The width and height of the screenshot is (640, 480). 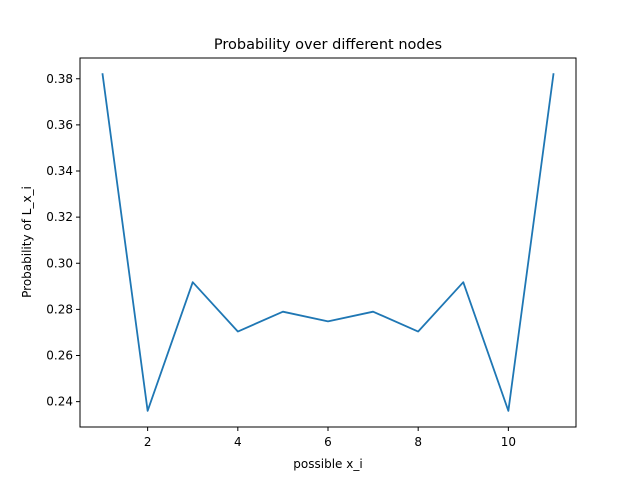 I want to click on y-tick-label: 0.36, so click(x=59, y=125).